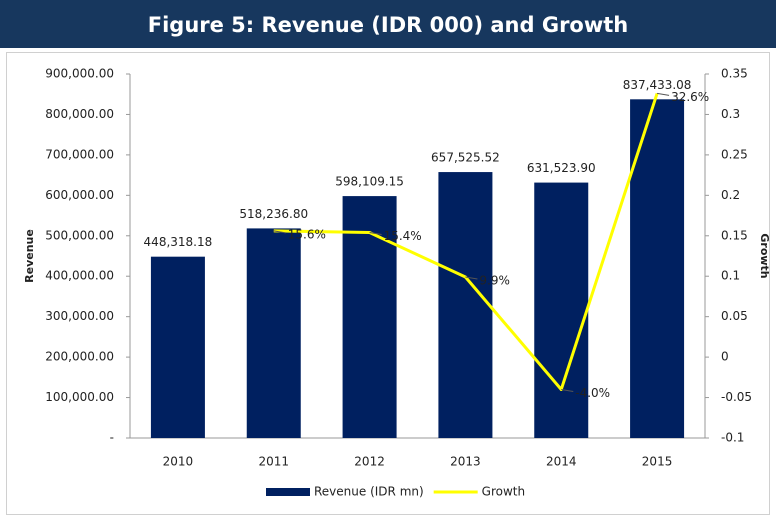 The image size is (776, 517). Describe the element at coordinates (764, 255) in the screenshot. I see `y2-axis-title: Growth` at that location.